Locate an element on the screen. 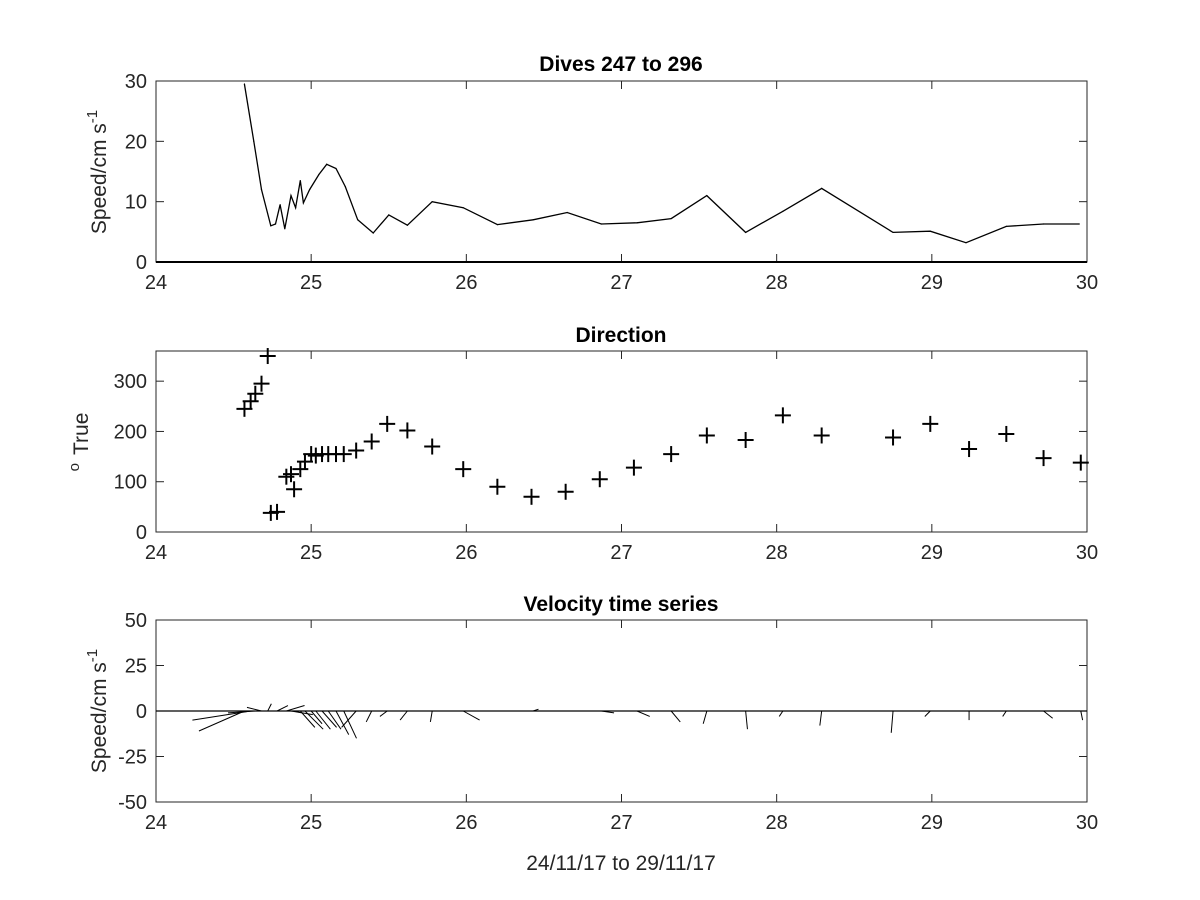 This screenshot has height=900, width=1200. velocity-panel-xlabel: 24/11/17 to 29/11/17 is located at coordinates (621, 863).